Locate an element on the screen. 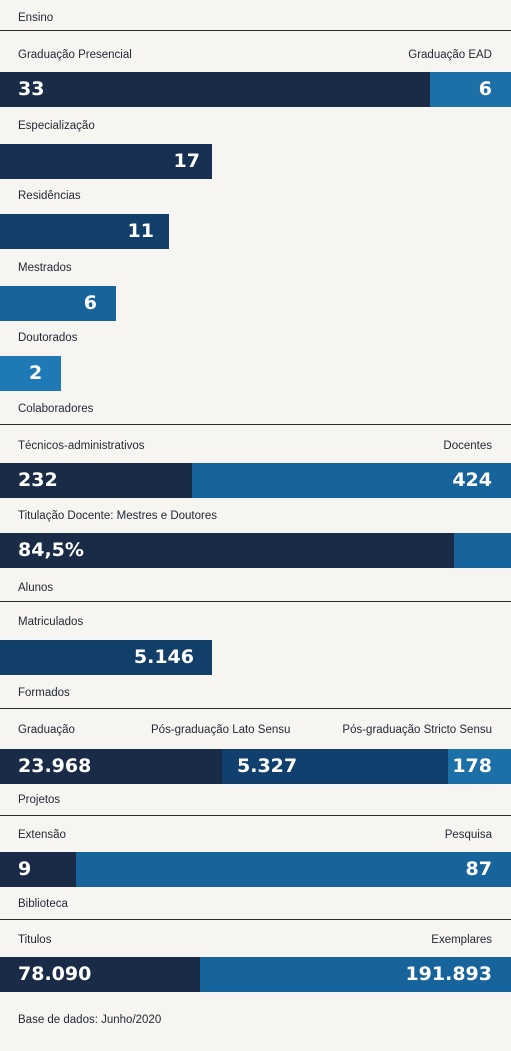 Image resolution: width=511 pixels, height=1051 pixels. section-title-alunos: Alunos is located at coordinates (36, 588).